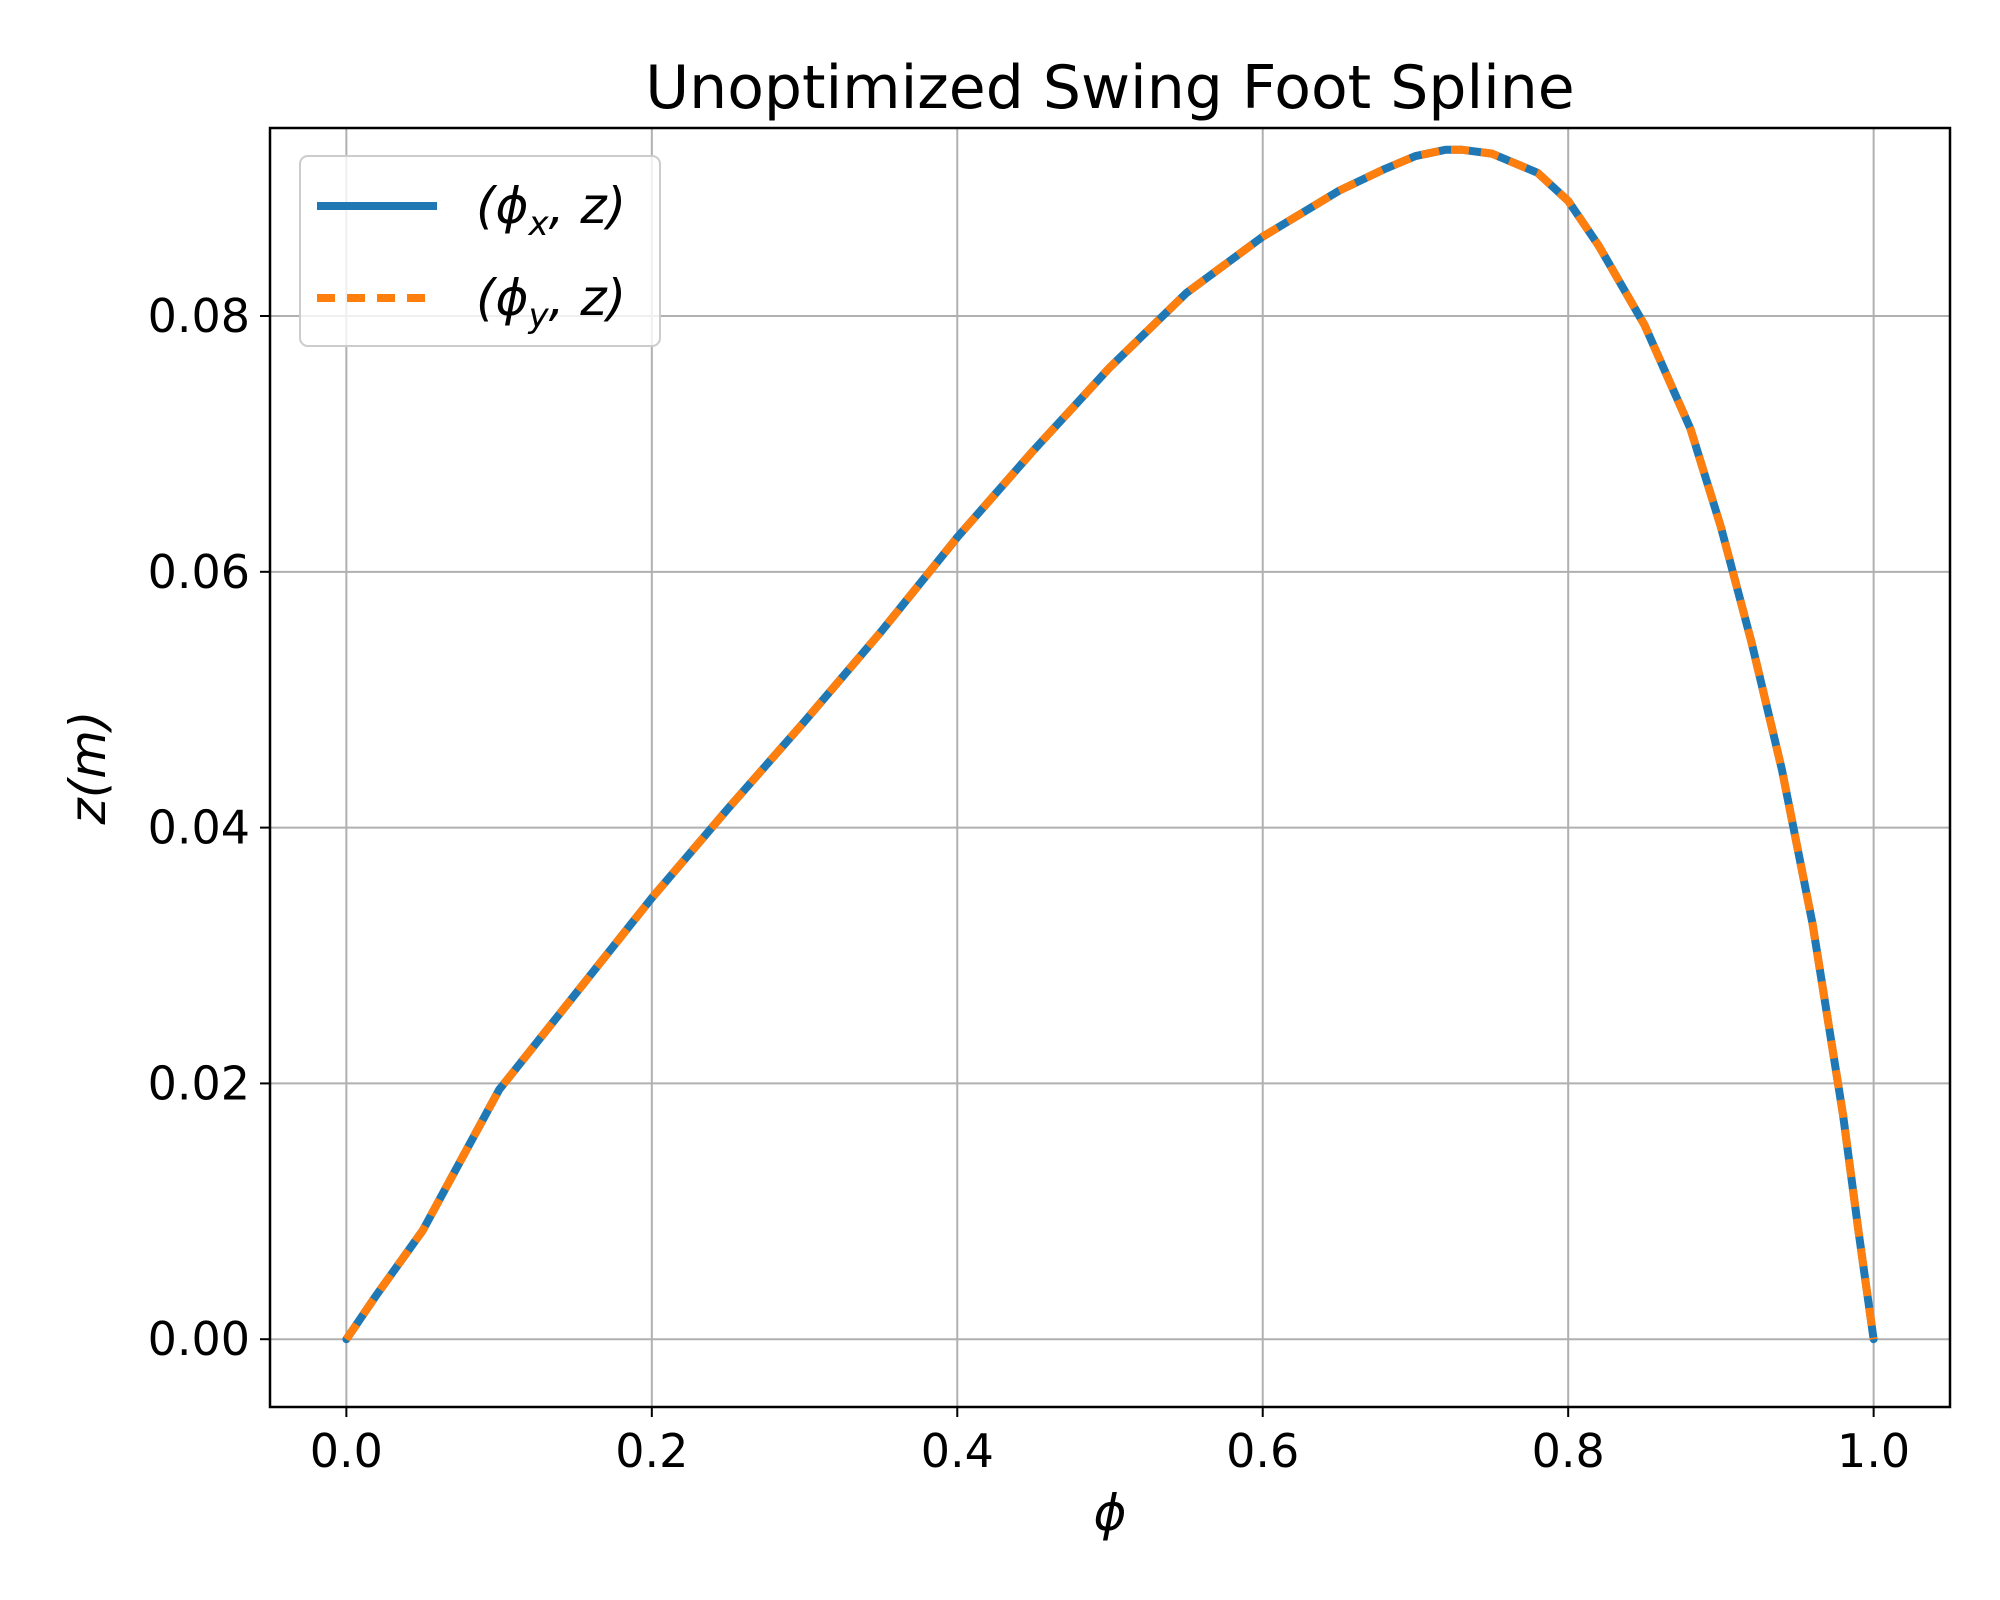 The image size is (2000, 1600). What do you see at coordinates (199, 1083) in the screenshot?
I see `y-tick-label: 0.02` at bounding box center [199, 1083].